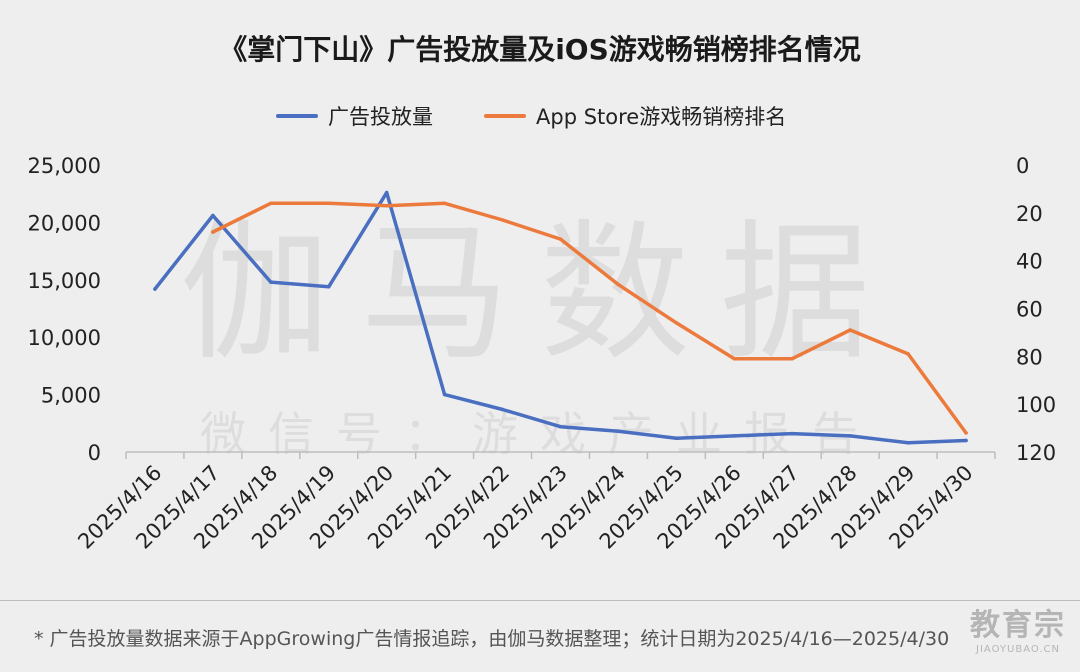  What do you see at coordinates (661, 117) in the screenshot?
I see `legend-label-1: App Store游戏畅销榜排名` at bounding box center [661, 117].